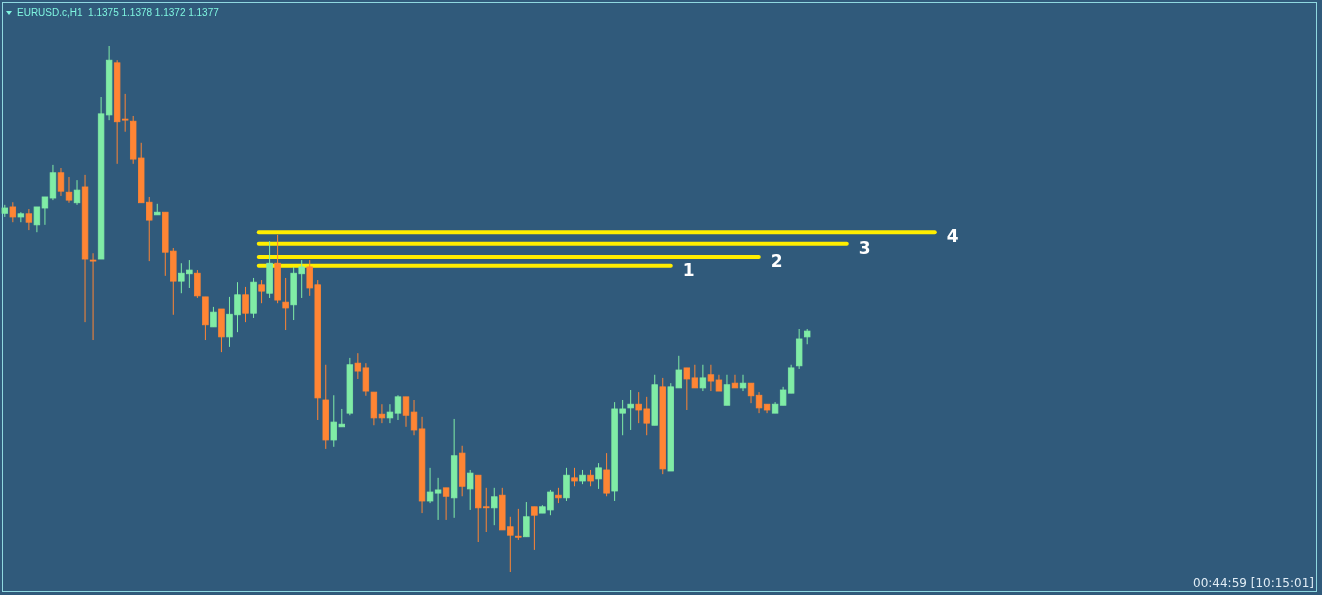  Describe the element at coordinates (688, 269) in the screenshot. I see `annotation: 1` at that location.